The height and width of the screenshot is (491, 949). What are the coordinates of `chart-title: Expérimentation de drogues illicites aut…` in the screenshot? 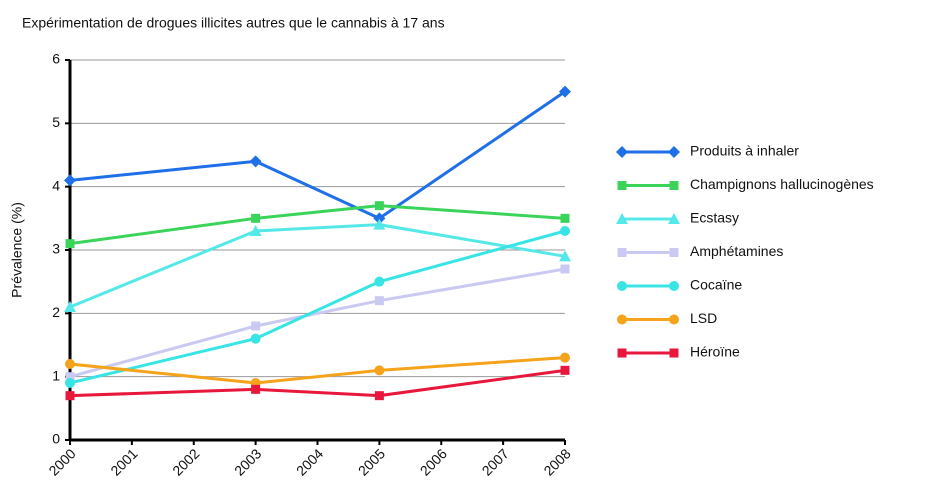 It's located at (233, 23).